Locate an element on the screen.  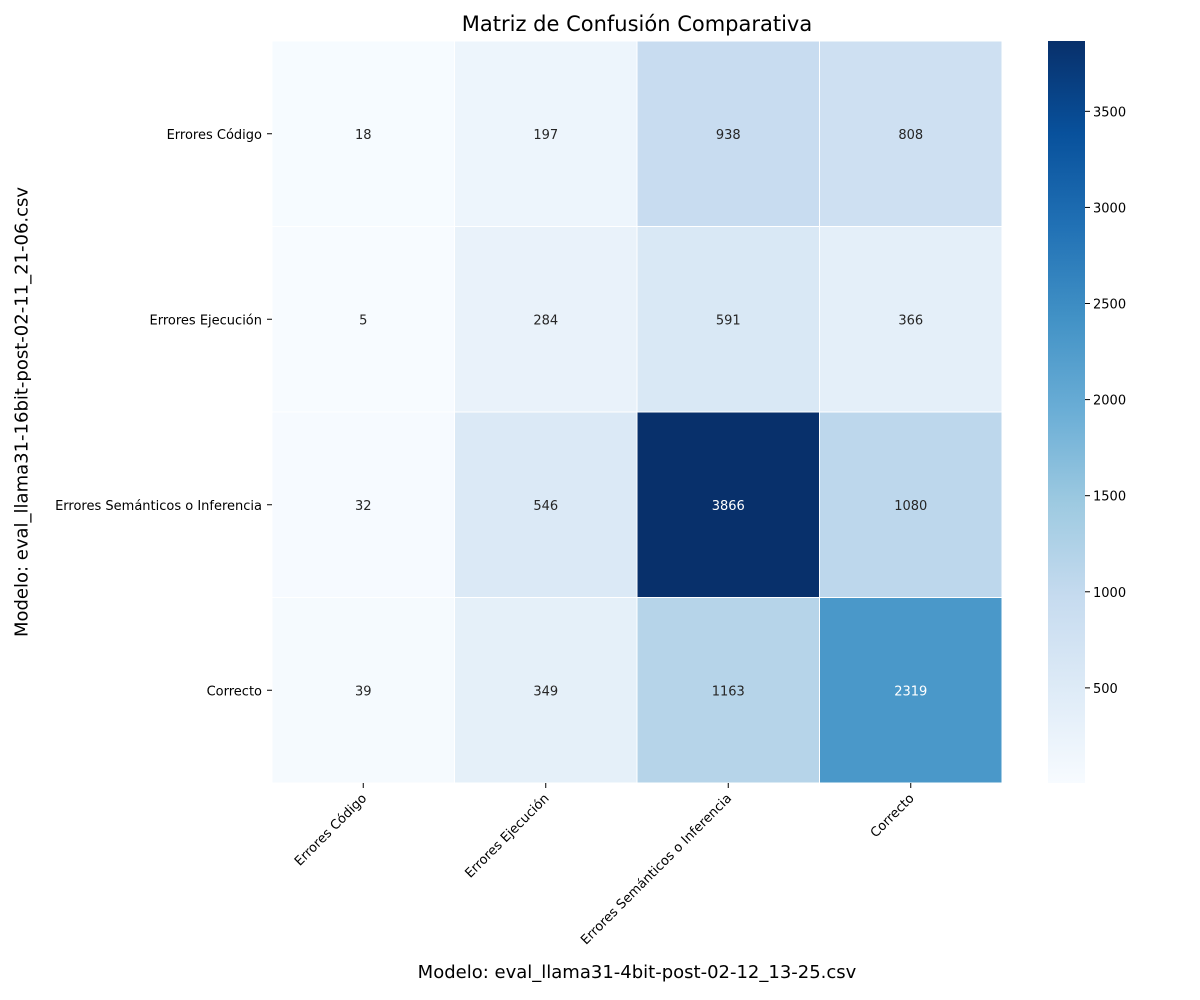
cell-value: 197 is located at coordinates (545, 135).